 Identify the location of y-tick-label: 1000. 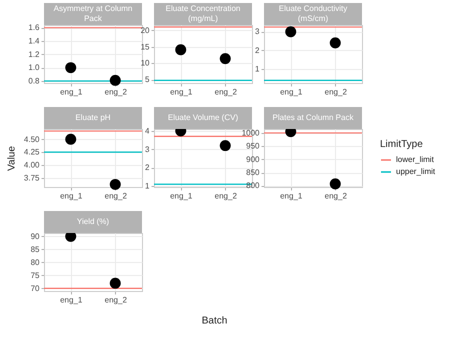
(251, 133).